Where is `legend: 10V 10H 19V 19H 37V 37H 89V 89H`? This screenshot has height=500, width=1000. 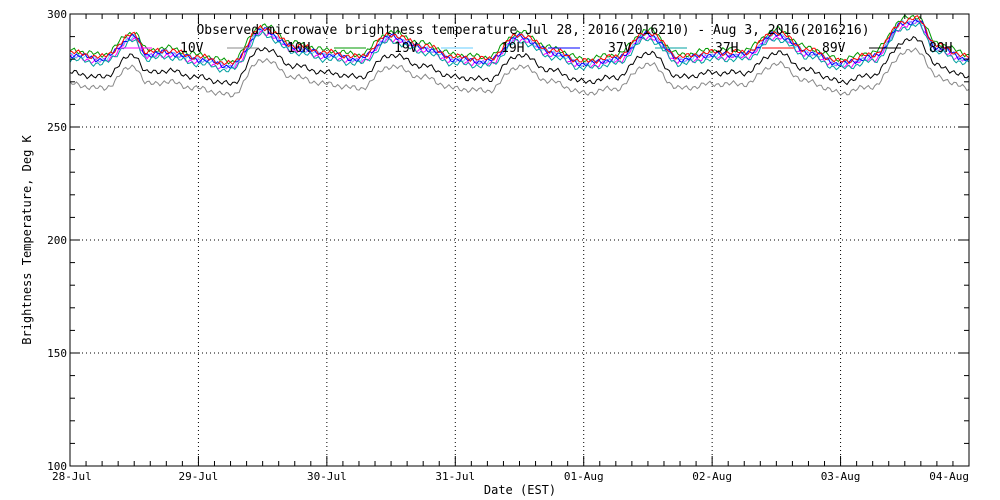 legend: 10V 10H 19V 19H 37V 37H 89V 89H is located at coordinates (536, 48).